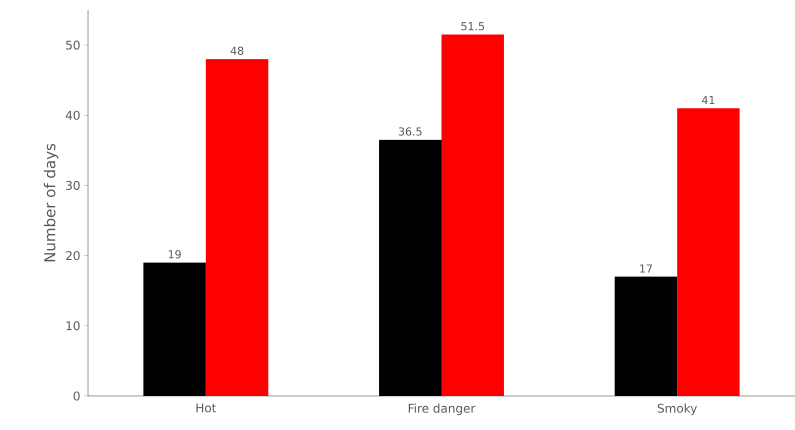 This screenshot has height=430, width=795. Describe the element at coordinates (708, 100) in the screenshot. I see `data-label: 41` at that location.